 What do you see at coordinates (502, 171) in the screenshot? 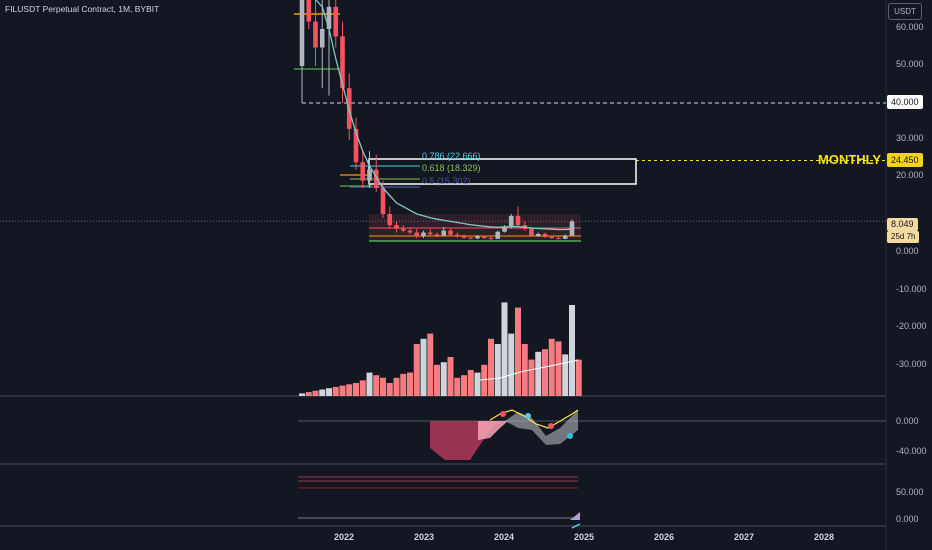
I see `monthly-zone-box` at bounding box center [502, 171].